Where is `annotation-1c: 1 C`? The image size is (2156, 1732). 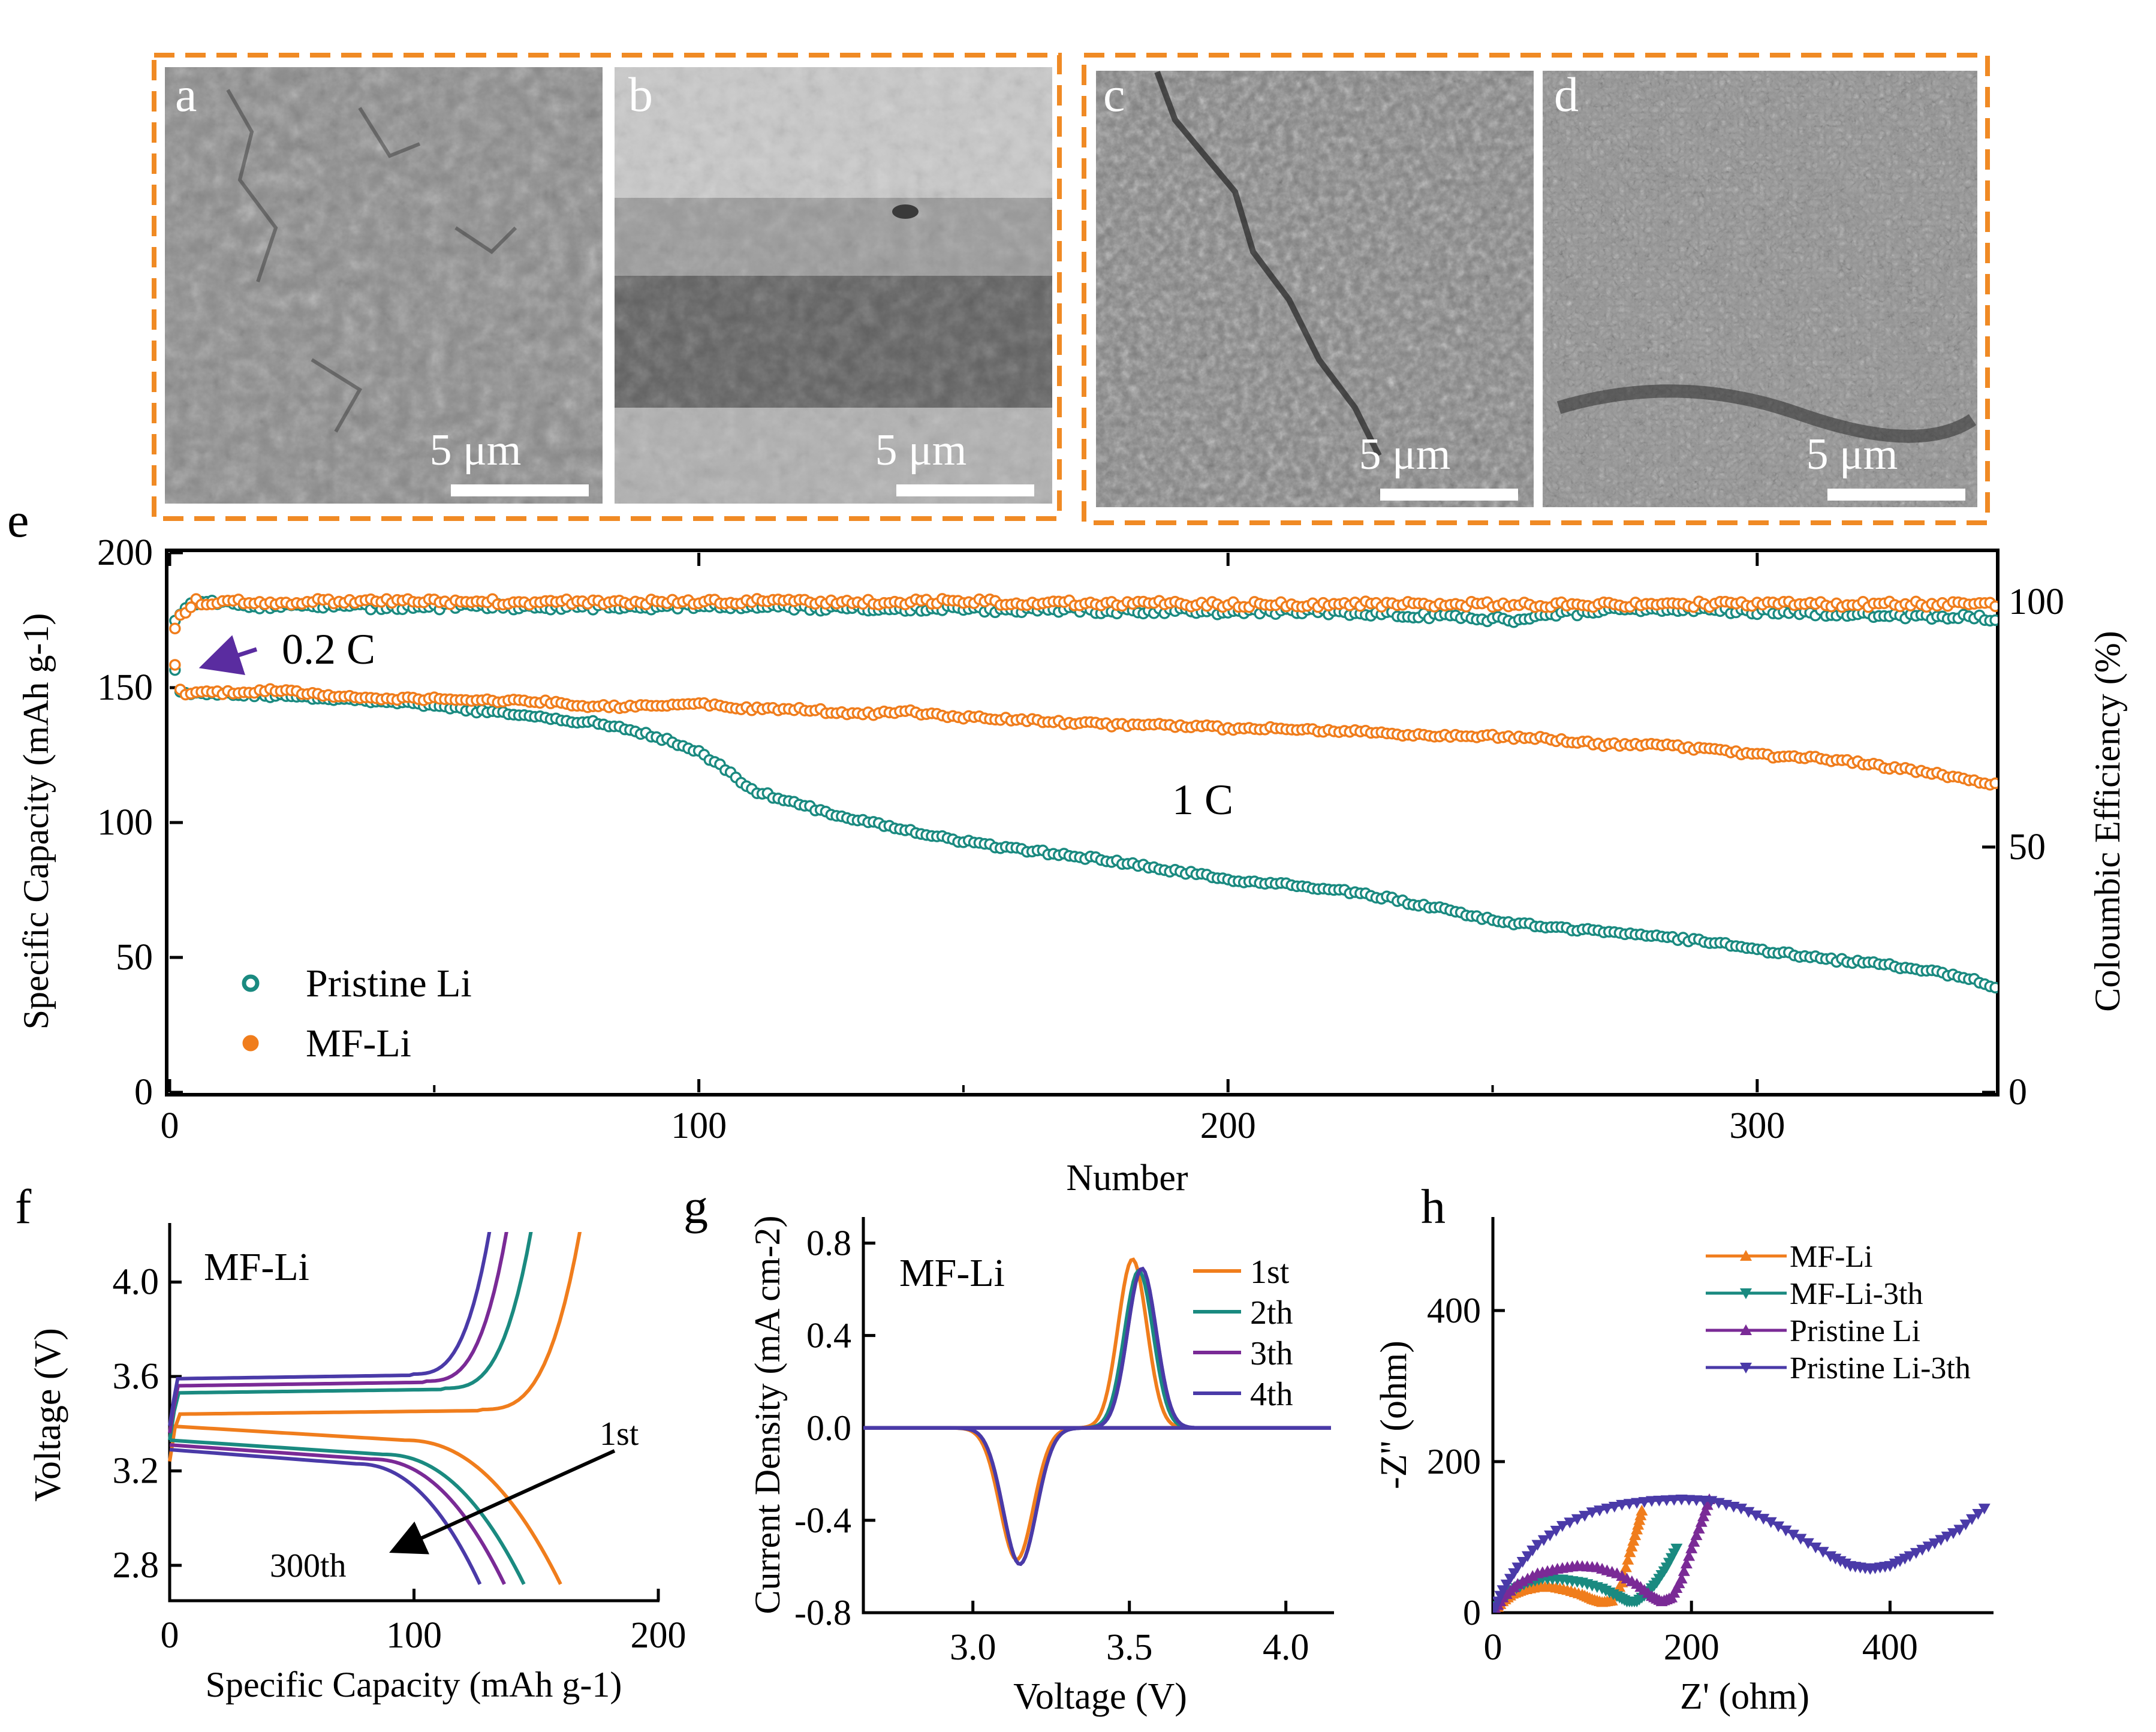
annotation-1c: 1 C is located at coordinates (1202, 800).